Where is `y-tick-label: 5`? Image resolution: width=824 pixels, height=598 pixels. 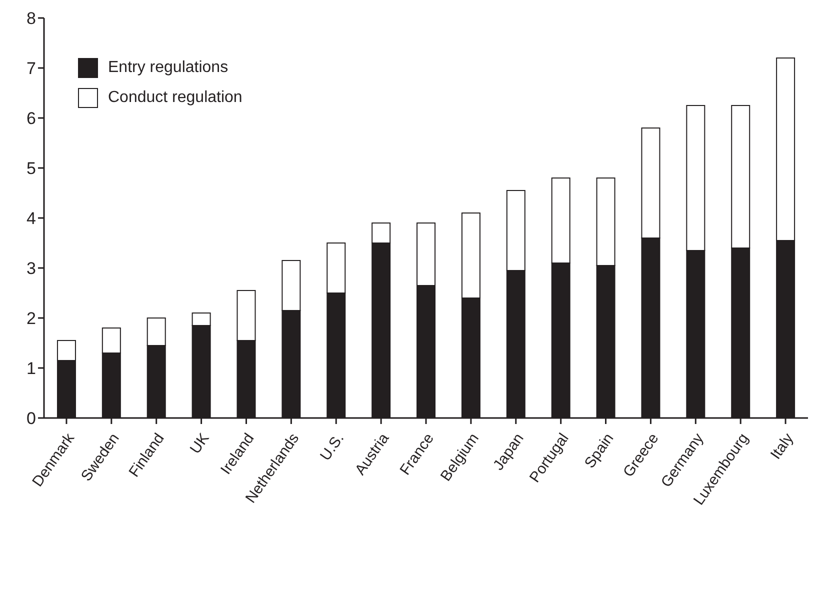 y-tick-label: 5 is located at coordinates (31, 168).